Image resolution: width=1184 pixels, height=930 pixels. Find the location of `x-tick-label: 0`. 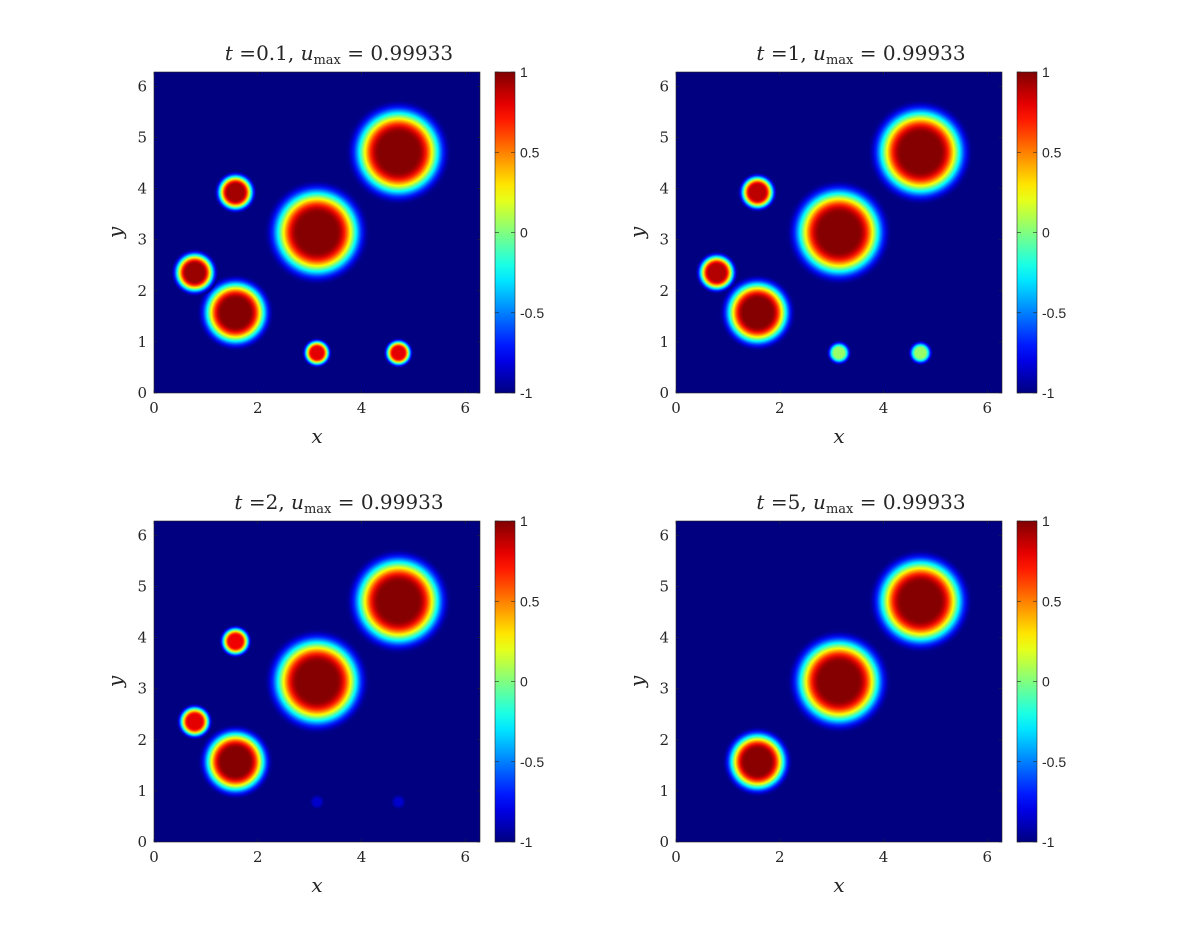

x-tick-label: 0 is located at coordinates (154, 408).